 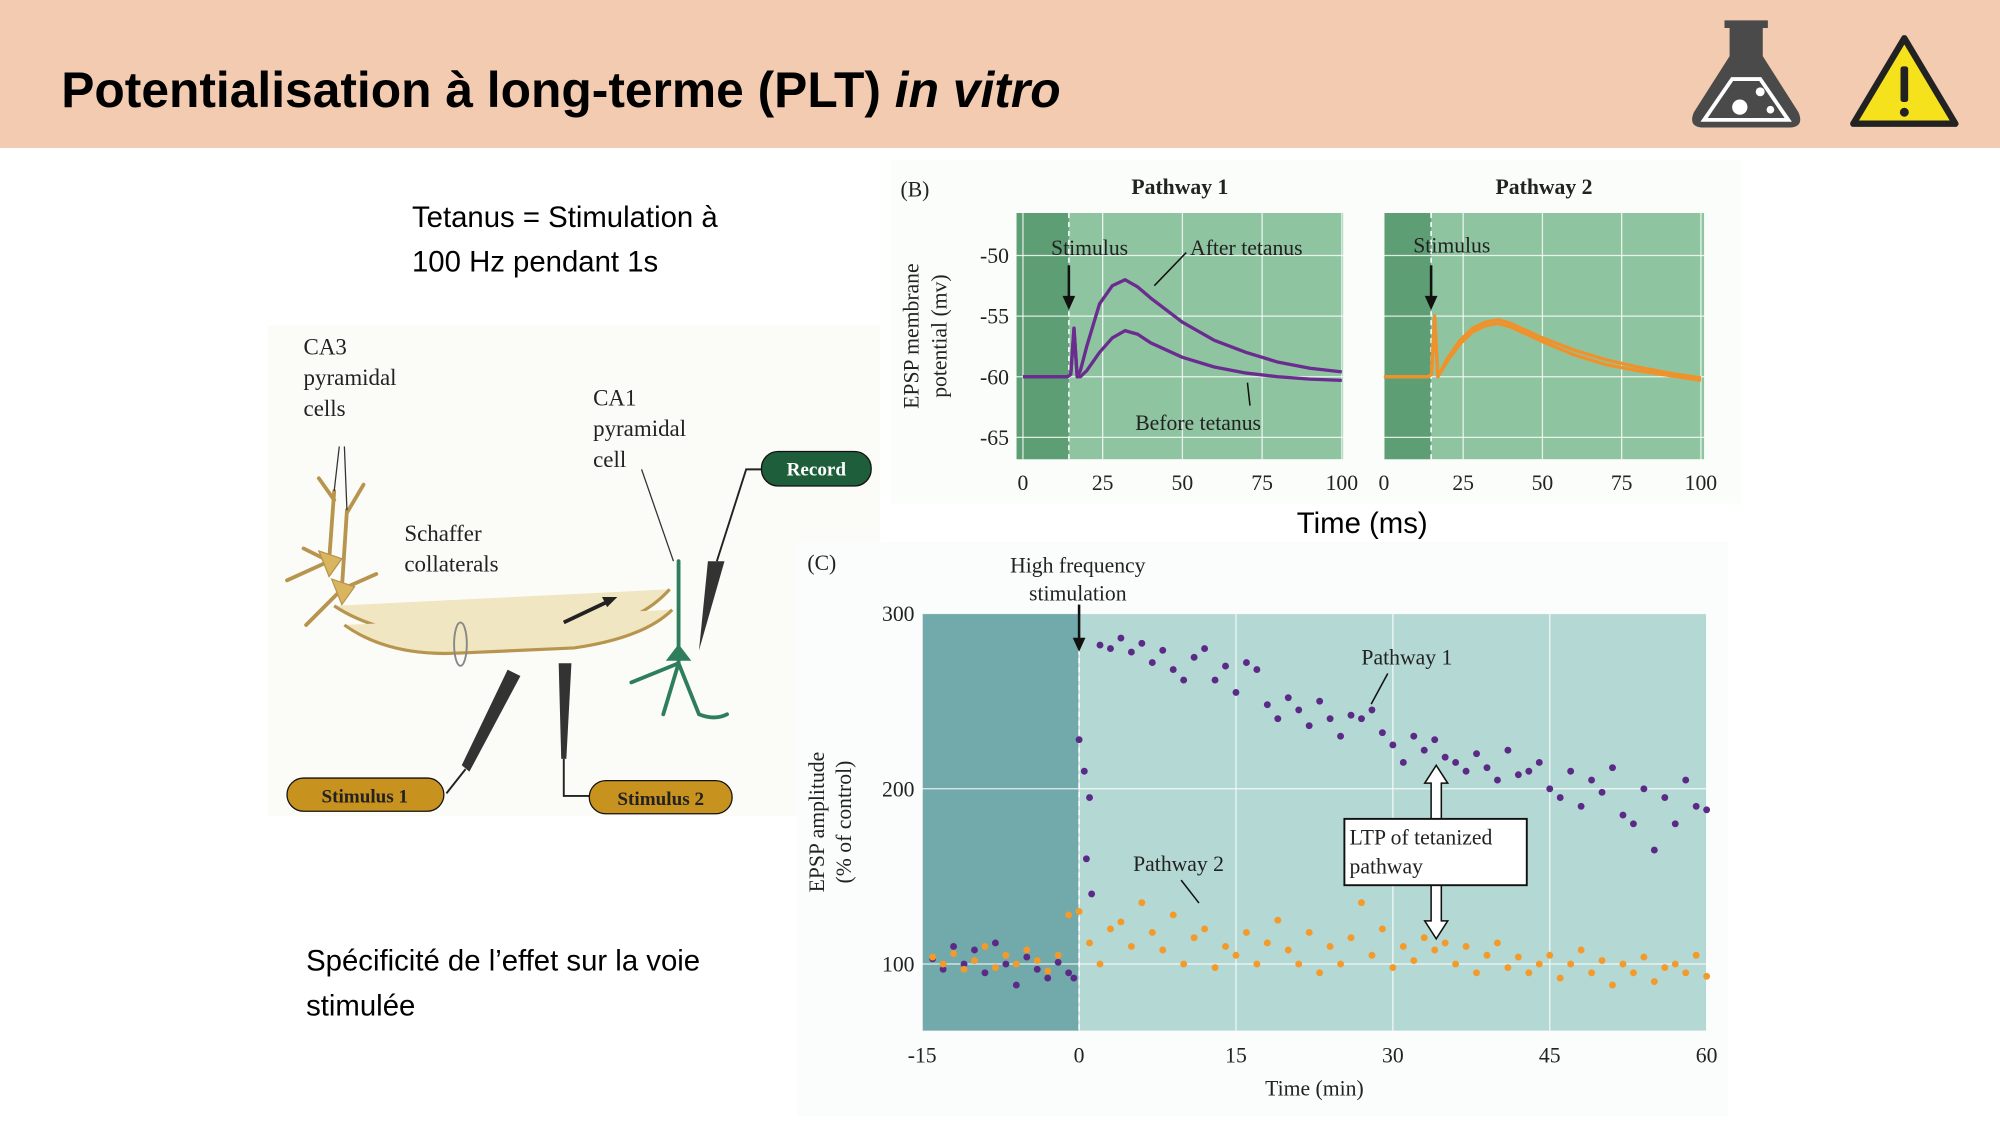 What do you see at coordinates (364, 796) in the screenshot?
I see `stimulus-1-label: Stimulus 1` at bounding box center [364, 796].